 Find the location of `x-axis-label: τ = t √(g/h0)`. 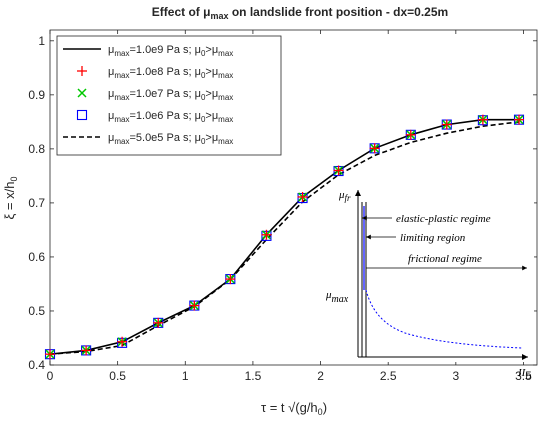

x-axis-label: τ = t √(g/h0) is located at coordinates (294, 408).